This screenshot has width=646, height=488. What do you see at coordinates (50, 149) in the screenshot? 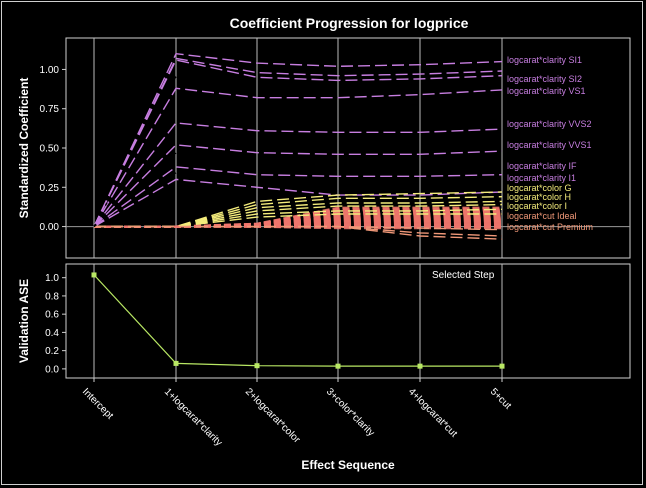
I see `top-ytick-label-2: 0.50` at bounding box center [50, 149].